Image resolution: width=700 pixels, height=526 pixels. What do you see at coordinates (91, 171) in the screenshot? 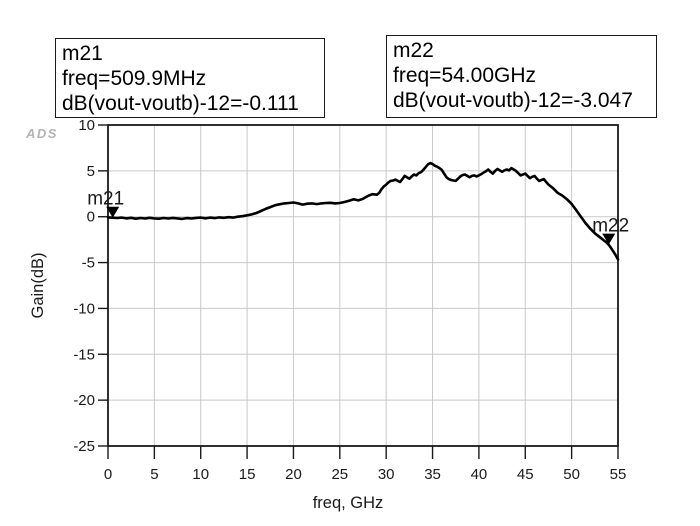
I see `y-tick-label: 5` at bounding box center [91, 171].